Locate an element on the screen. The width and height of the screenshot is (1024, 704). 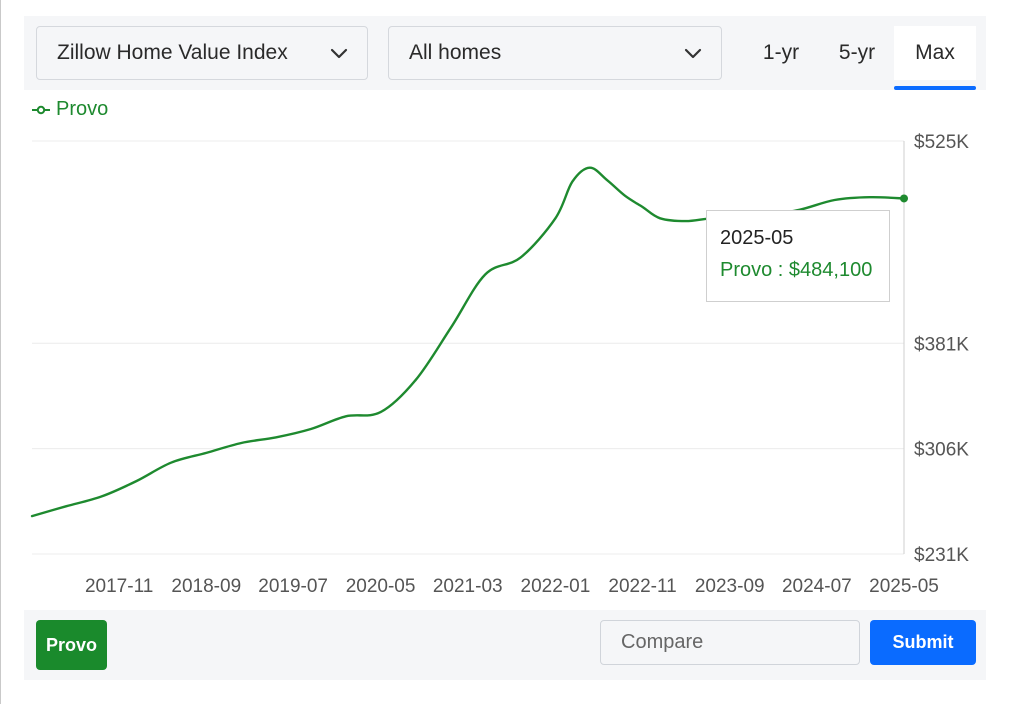
home-type-select-value: All homes is located at coordinates (455, 52).